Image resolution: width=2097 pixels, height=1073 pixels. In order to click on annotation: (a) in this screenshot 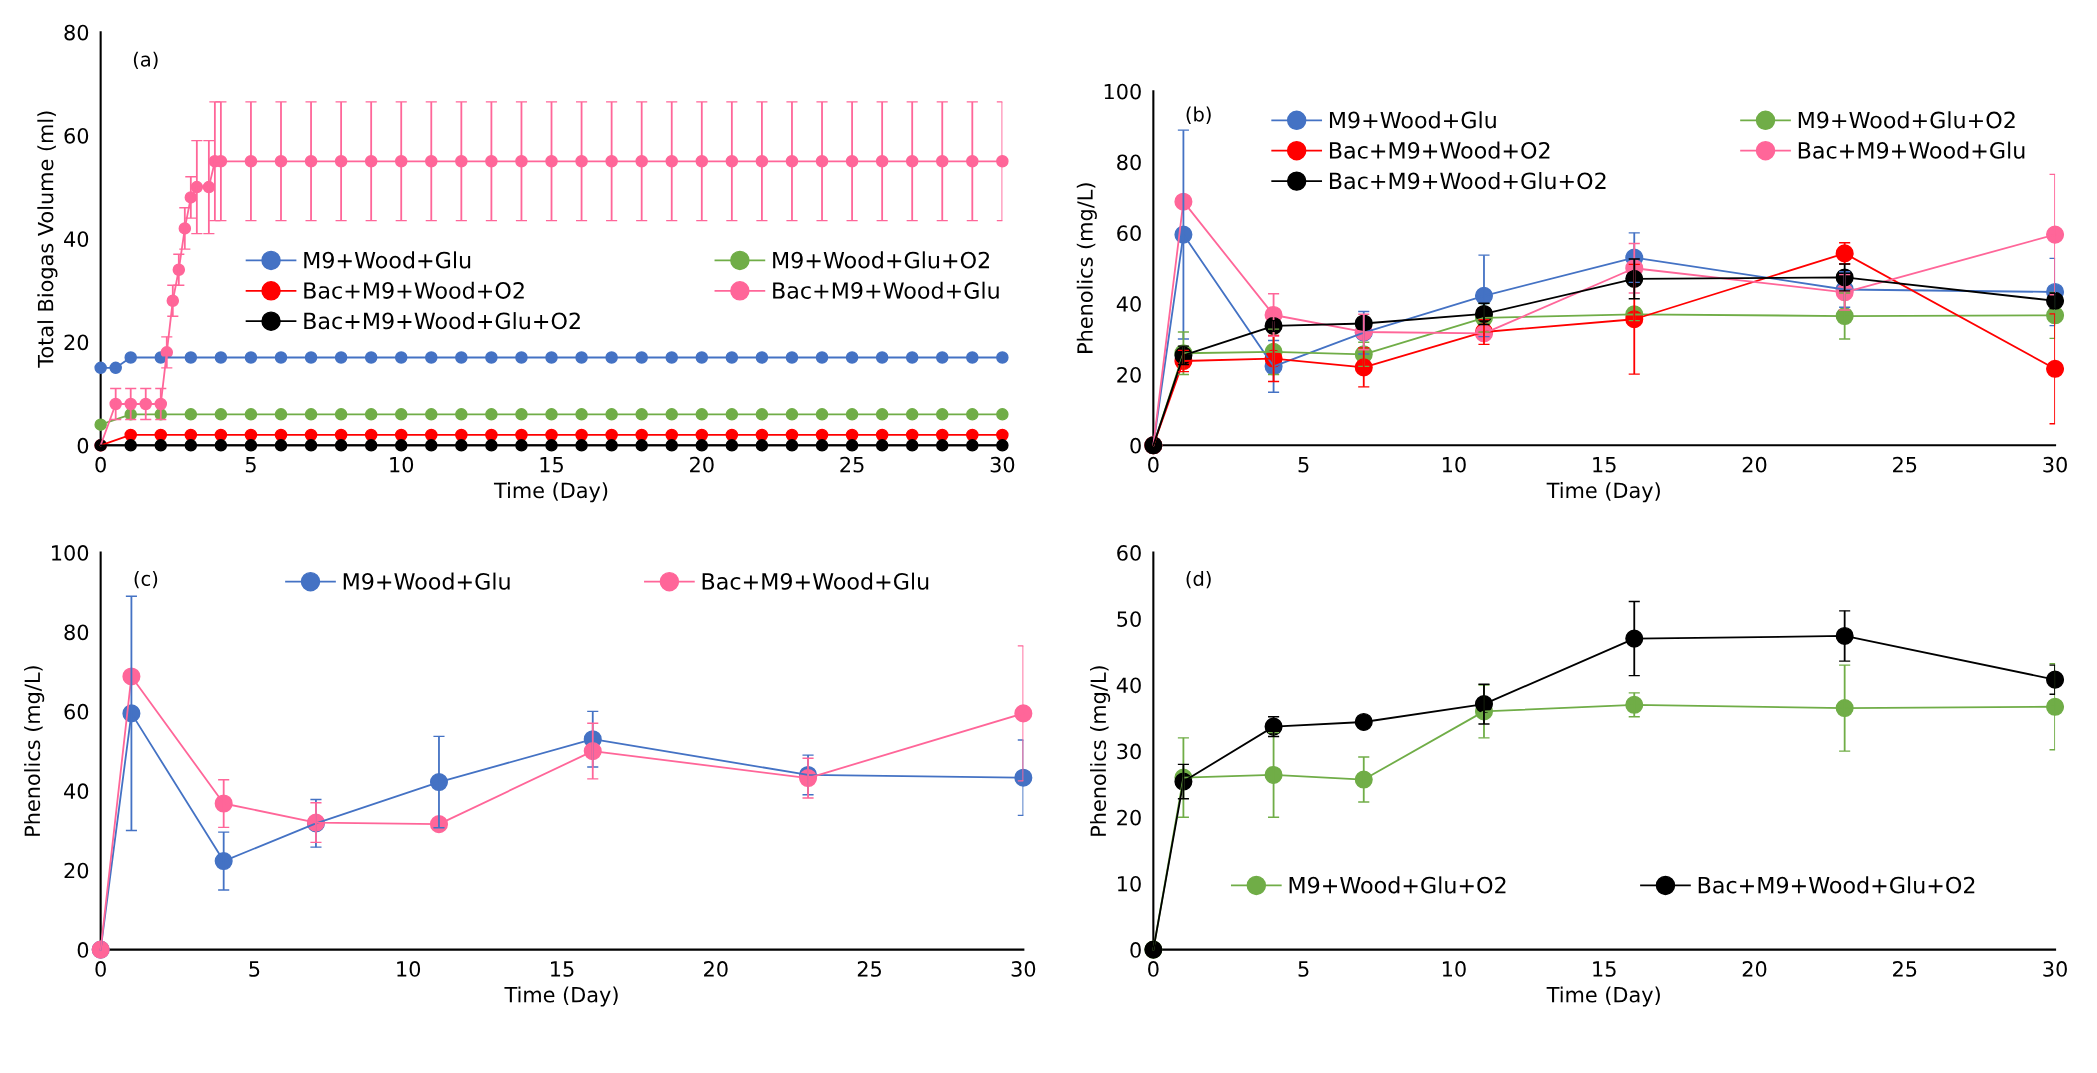, I will do `click(145, 60)`.